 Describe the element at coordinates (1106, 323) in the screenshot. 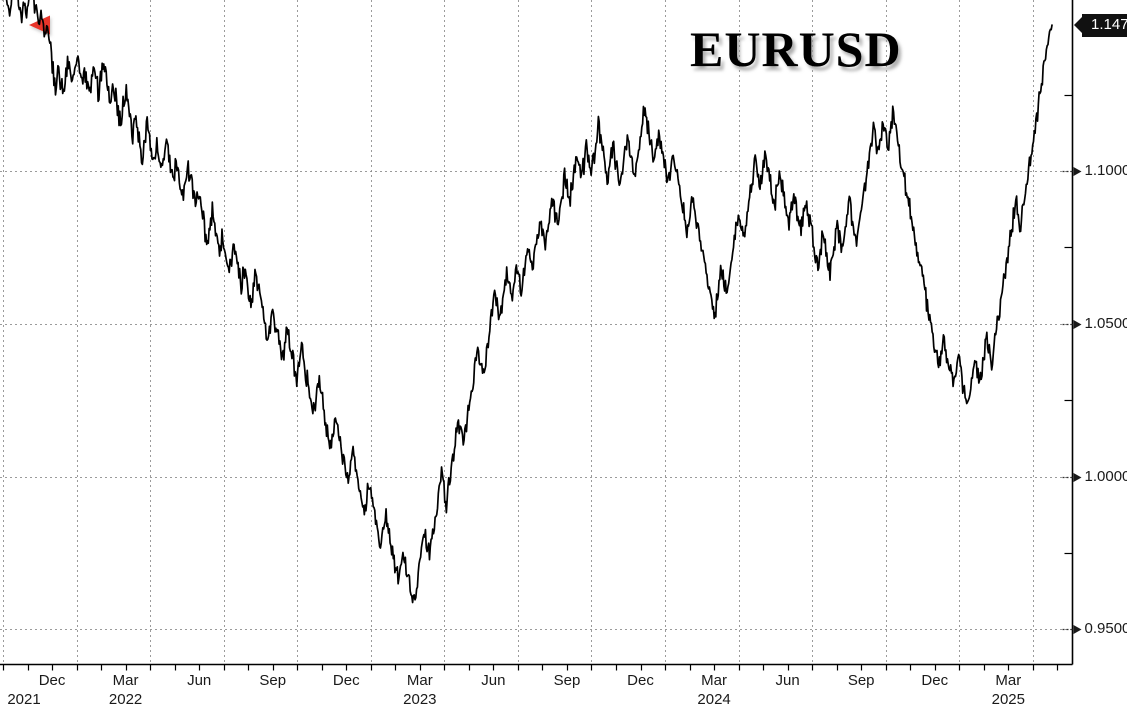

I see `y-axis-tick-label: 1.0500` at that location.